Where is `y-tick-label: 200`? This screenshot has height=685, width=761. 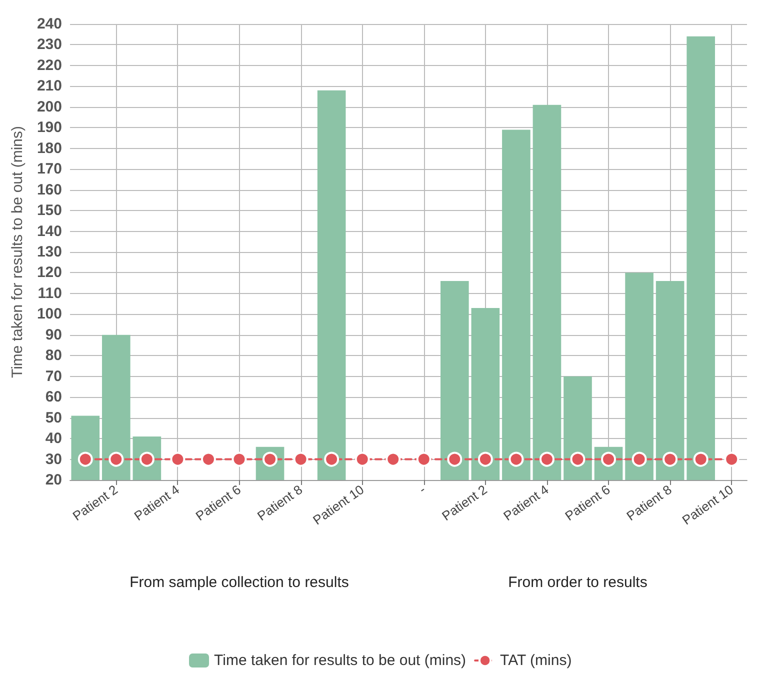
y-tick-label: 200 is located at coordinates (49, 107).